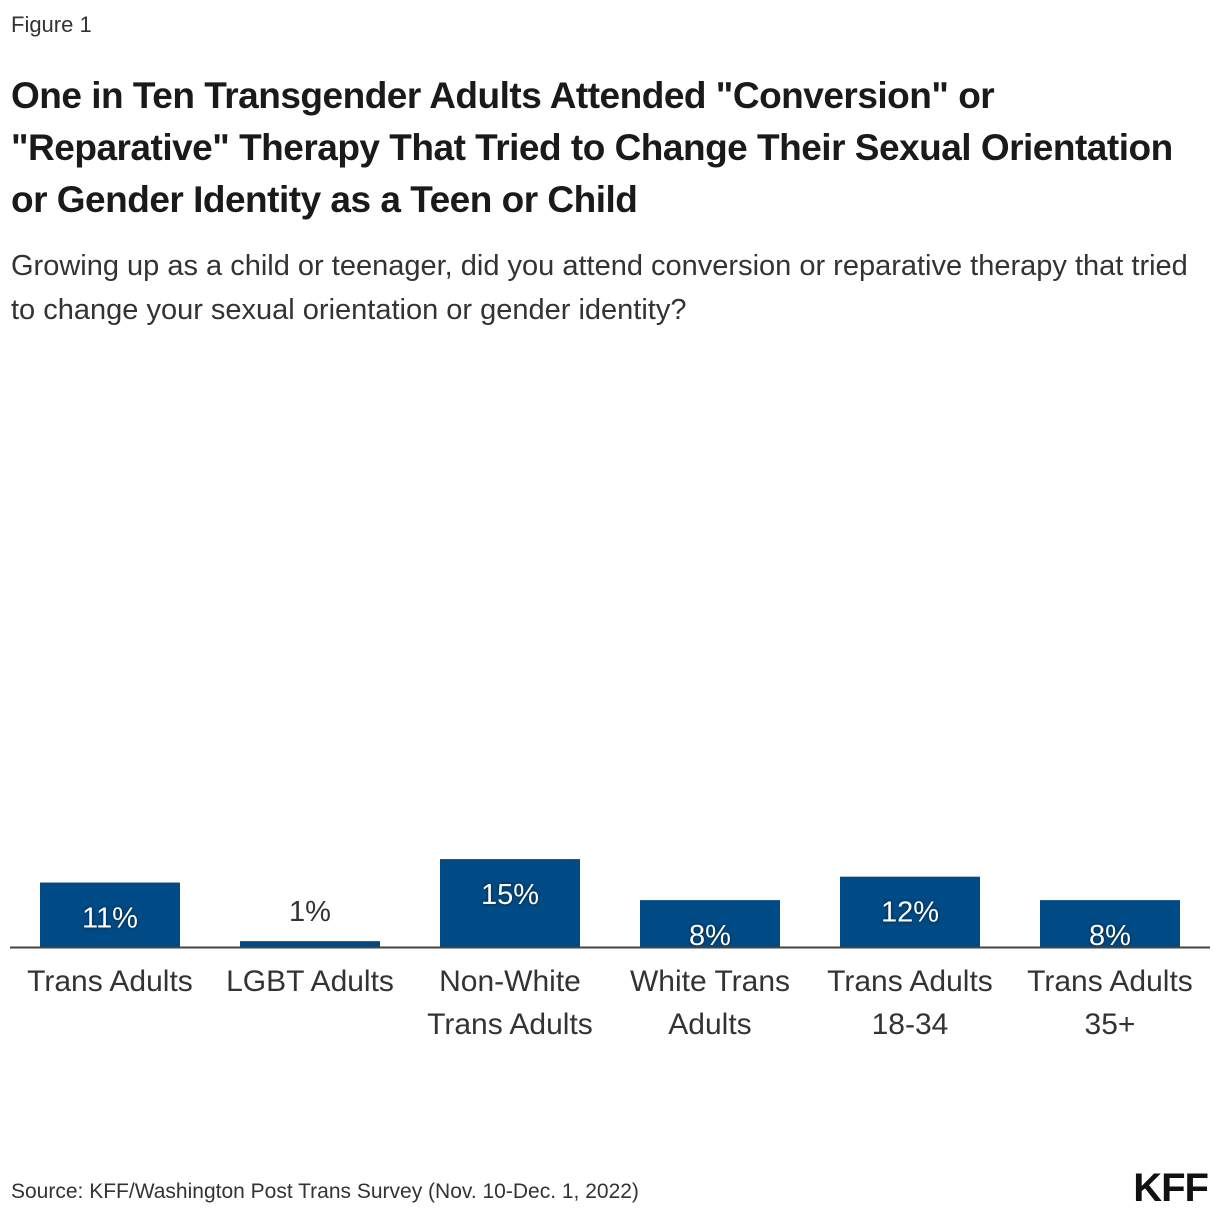 The image size is (1220, 1222). What do you see at coordinates (310, 981) in the screenshot?
I see `category-label: LGBT Adults` at bounding box center [310, 981].